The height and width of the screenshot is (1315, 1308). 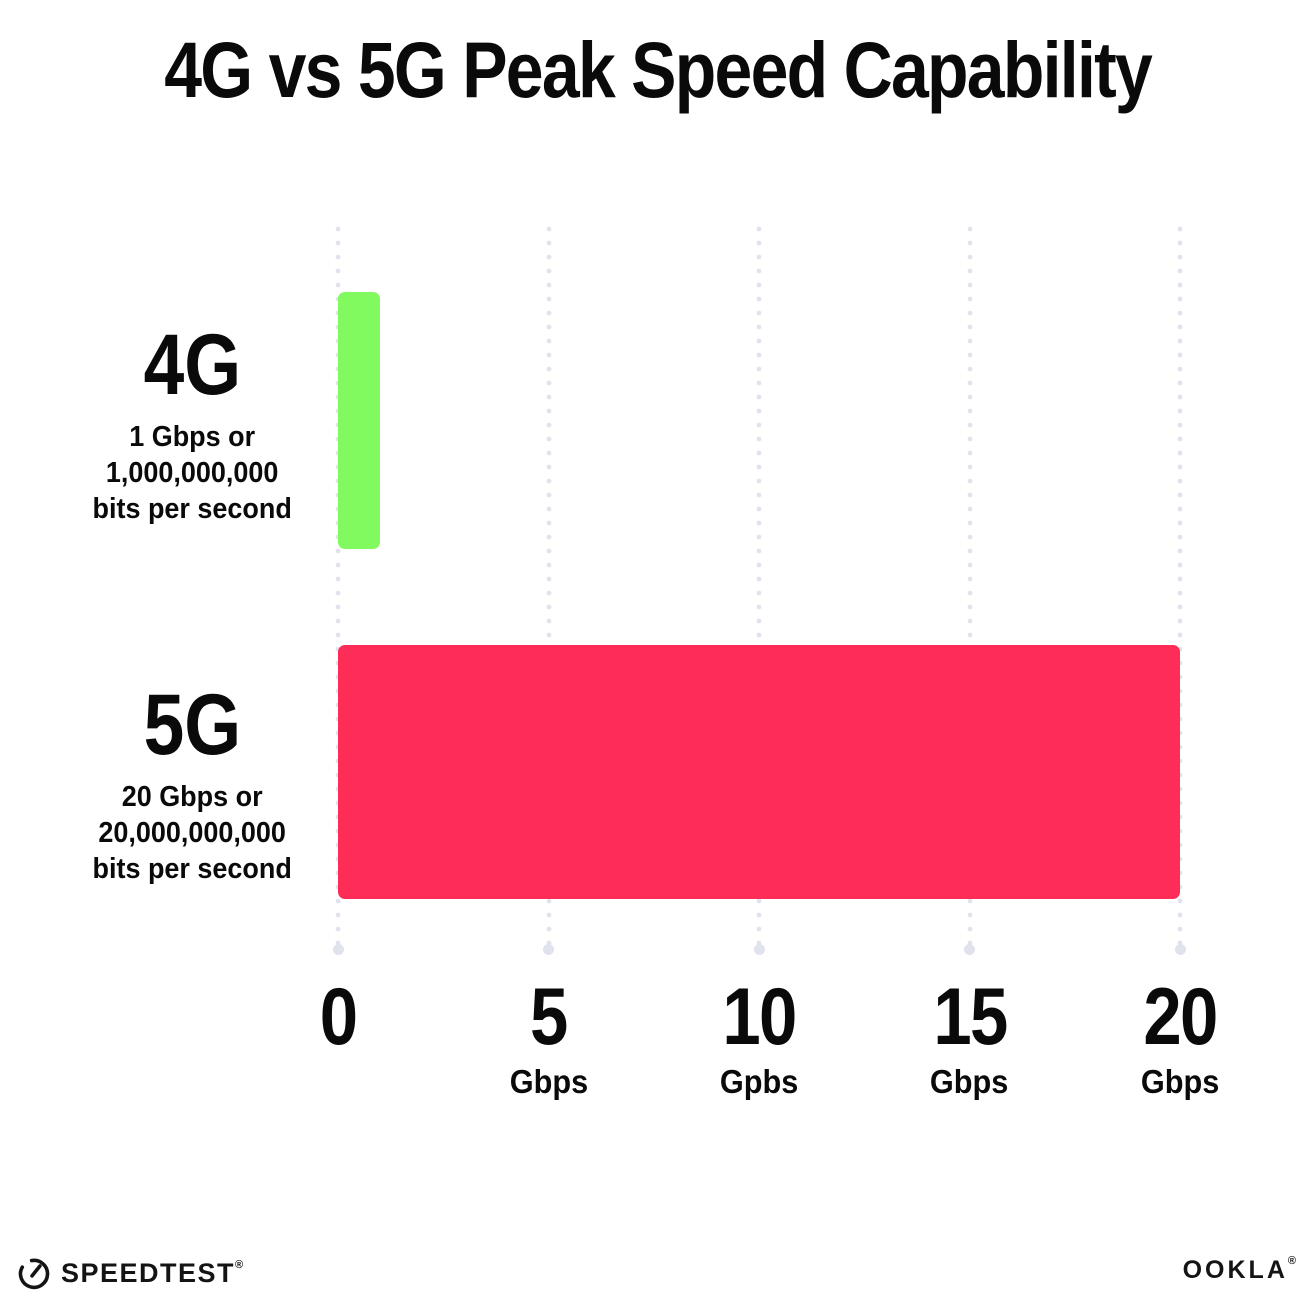 I want to click on x-tick-20-value: 20, so click(x=1180, y=1017).